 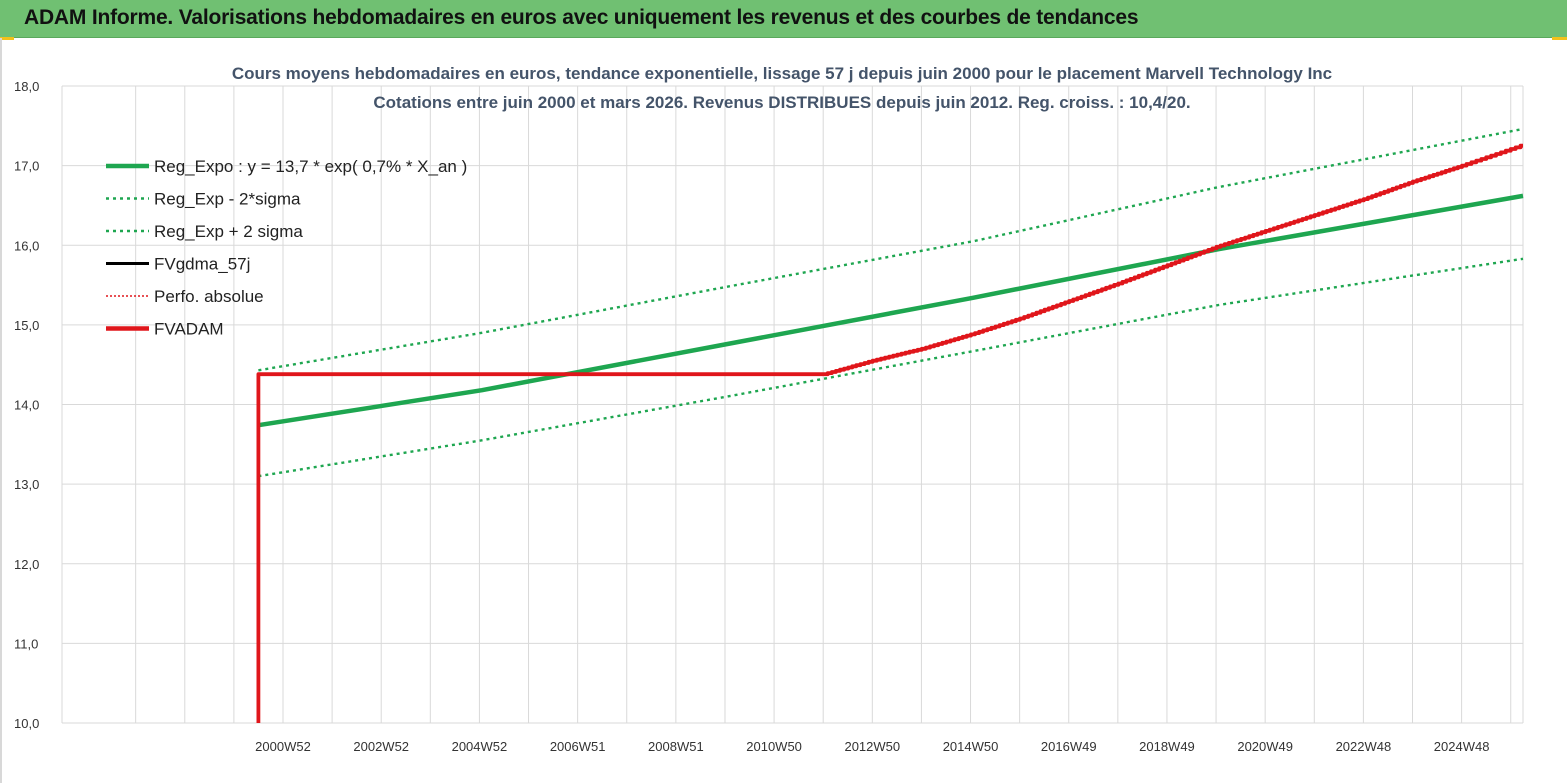 I want to click on y-tick-label: 18,0, so click(x=26, y=86).